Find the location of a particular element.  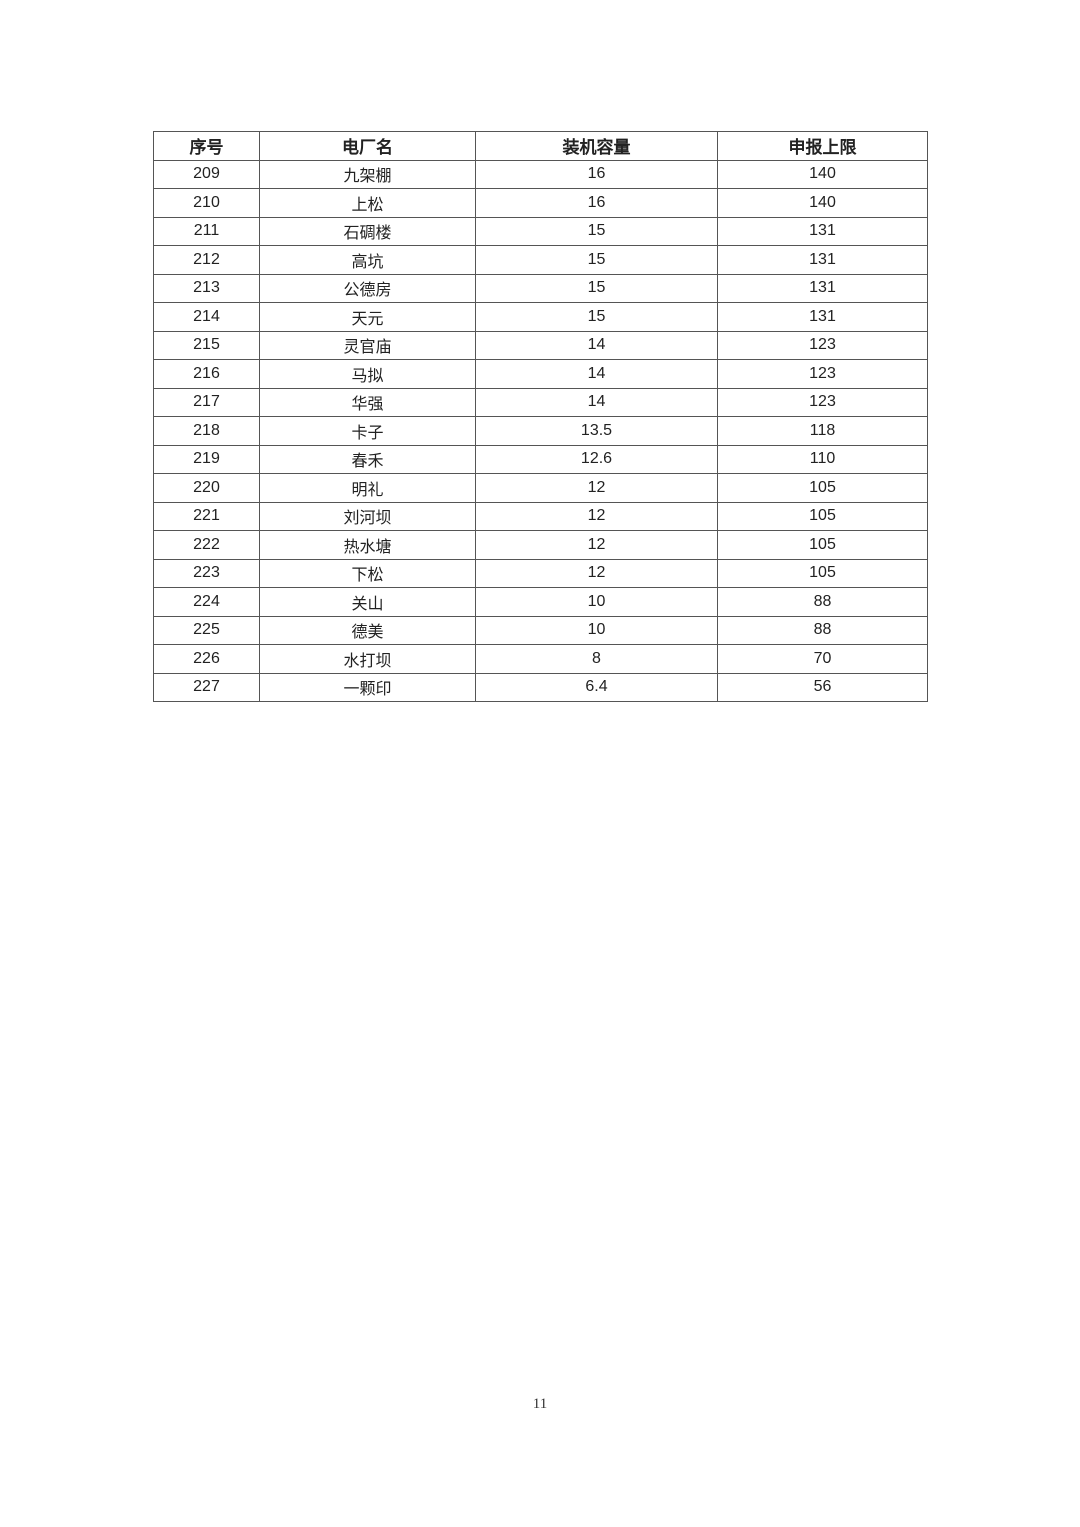

cell-installed-capacity: 12.6 is located at coordinates (596, 459).